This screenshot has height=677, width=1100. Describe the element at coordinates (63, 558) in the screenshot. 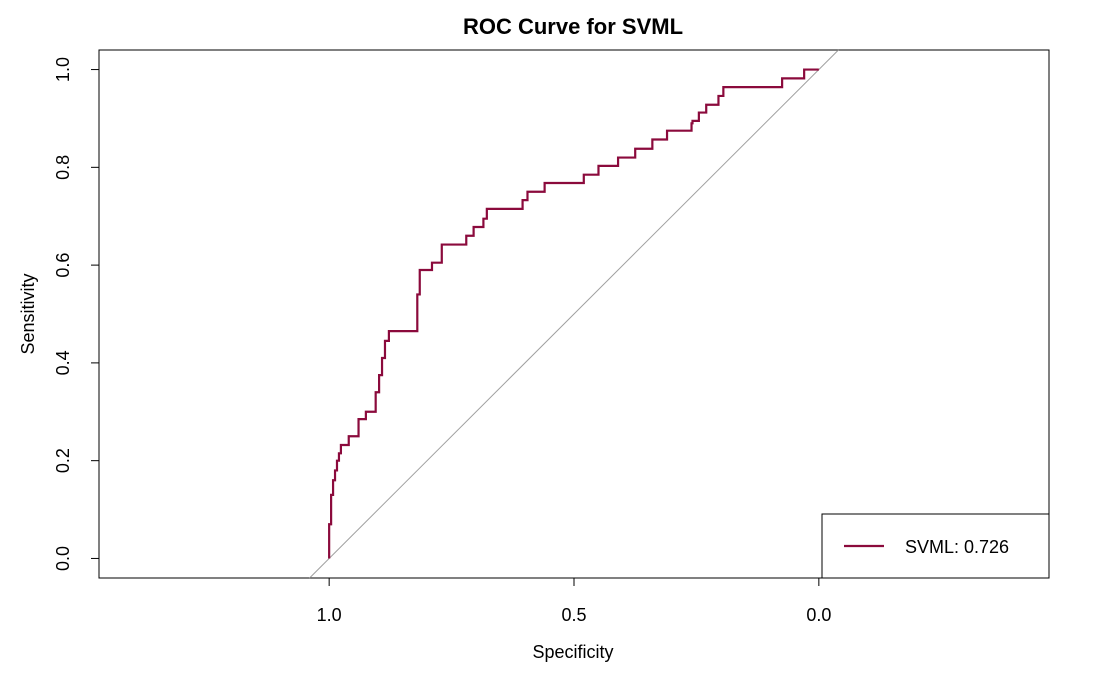

I see `y-tick-label: 0.0` at that location.